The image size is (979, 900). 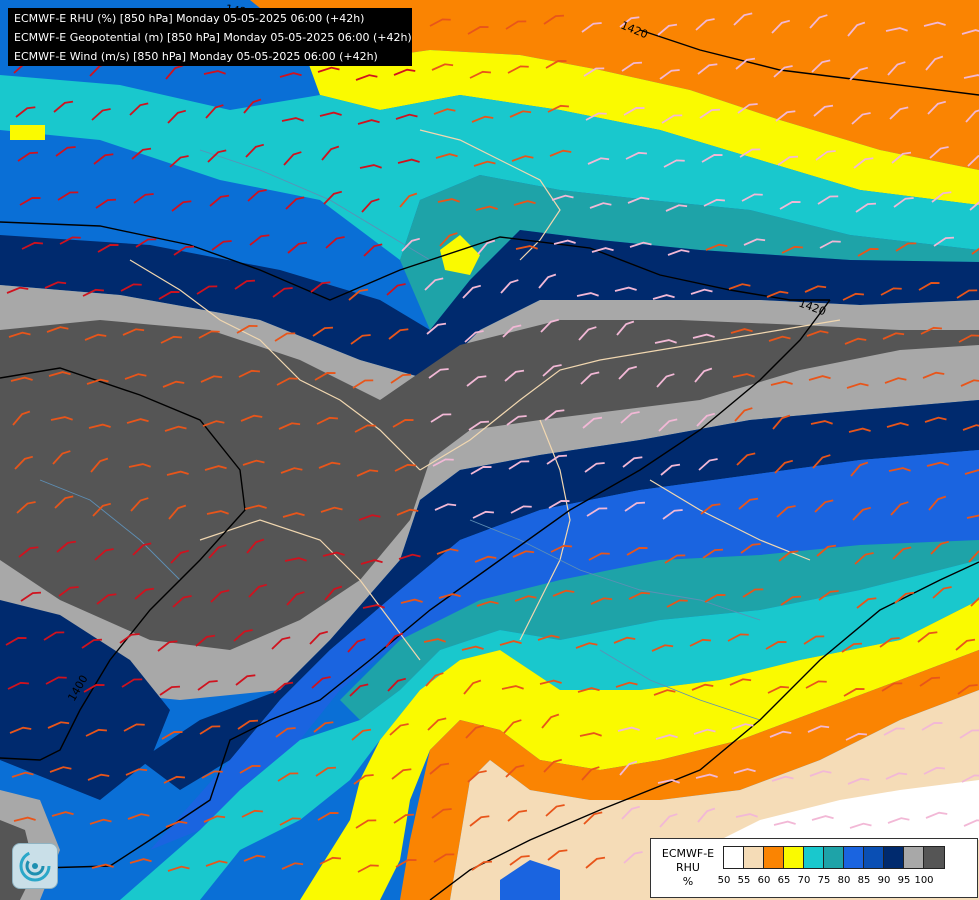 I want to click on legend-tick-label: 75, so click(x=824, y=880).